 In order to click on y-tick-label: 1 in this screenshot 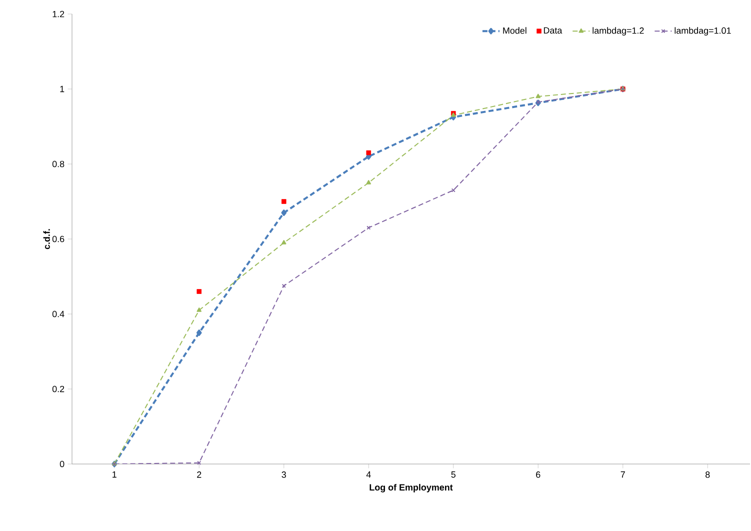, I will do `click(62, 89)`.